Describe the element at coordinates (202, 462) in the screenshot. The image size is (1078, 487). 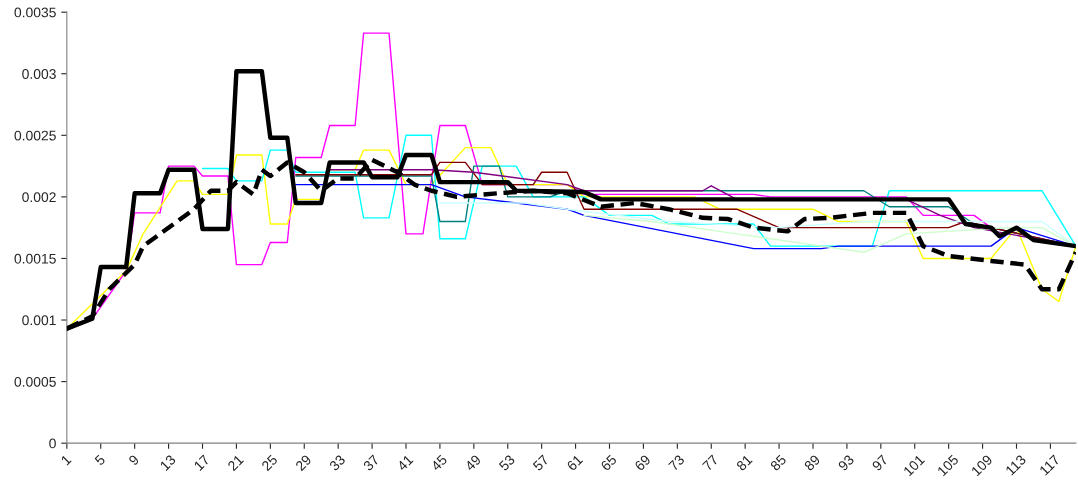
I see `x-tick-label: 17` at that location.